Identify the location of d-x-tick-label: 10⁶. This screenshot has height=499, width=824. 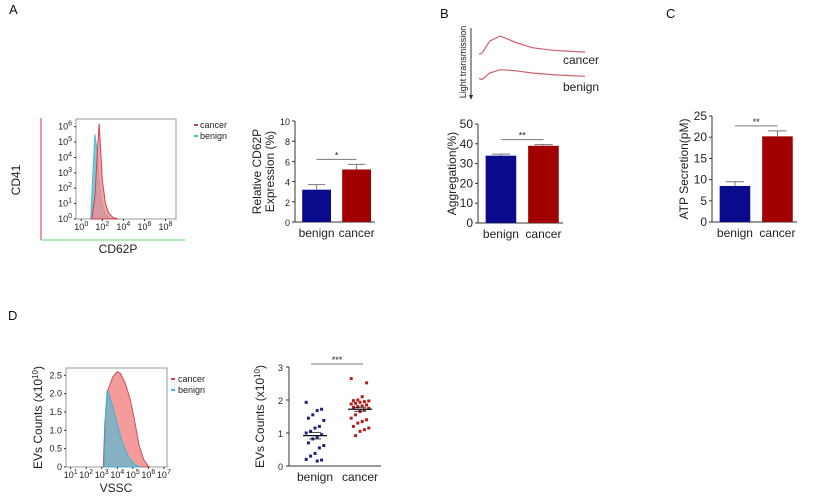
(148, 474).